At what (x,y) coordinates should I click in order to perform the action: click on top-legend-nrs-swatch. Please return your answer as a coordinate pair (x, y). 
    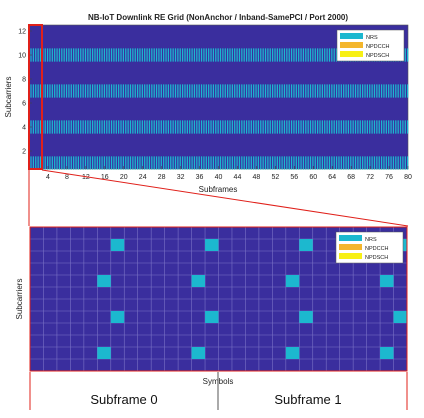
    Looking at the image, I should click on (351, 36).